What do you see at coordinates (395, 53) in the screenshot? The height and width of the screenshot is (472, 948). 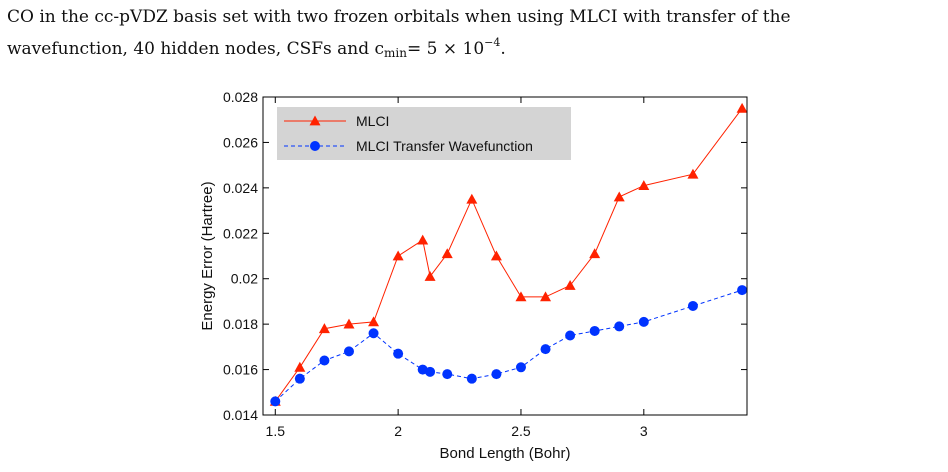 I see `caption-subscript: min` at bounding box center [395, 53].